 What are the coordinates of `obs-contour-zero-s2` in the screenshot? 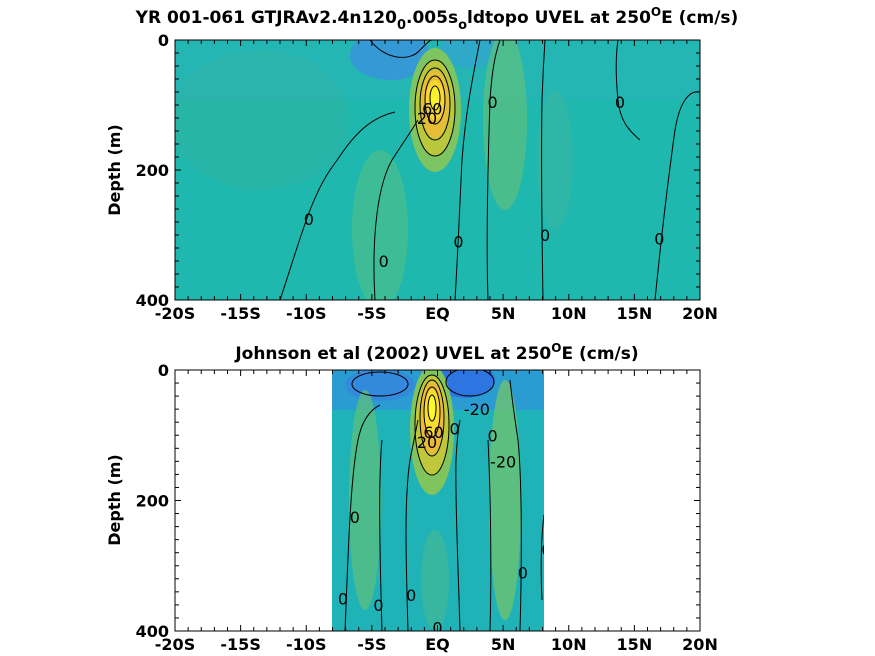 It's located at (381, 535).